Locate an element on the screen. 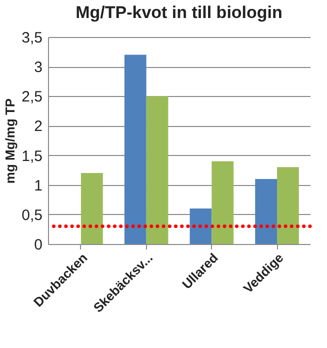 This screenshot has height=348, width=327. y-tick-label: 3 is located at coordinates (38, 67).